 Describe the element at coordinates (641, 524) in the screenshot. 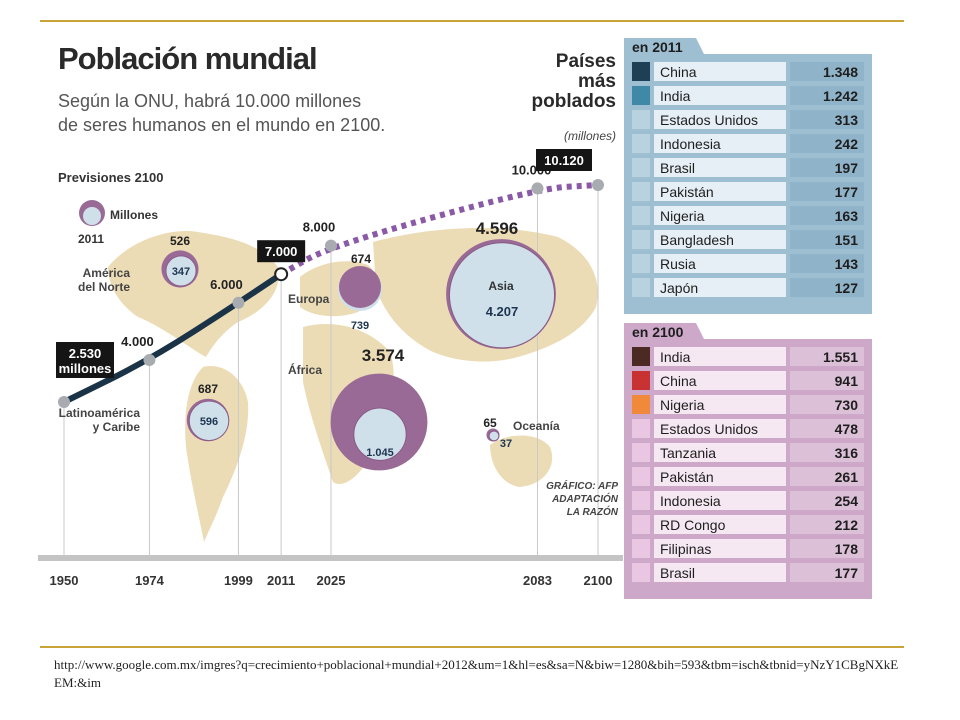

I see `table-2100-row-8-swatch` at that location.